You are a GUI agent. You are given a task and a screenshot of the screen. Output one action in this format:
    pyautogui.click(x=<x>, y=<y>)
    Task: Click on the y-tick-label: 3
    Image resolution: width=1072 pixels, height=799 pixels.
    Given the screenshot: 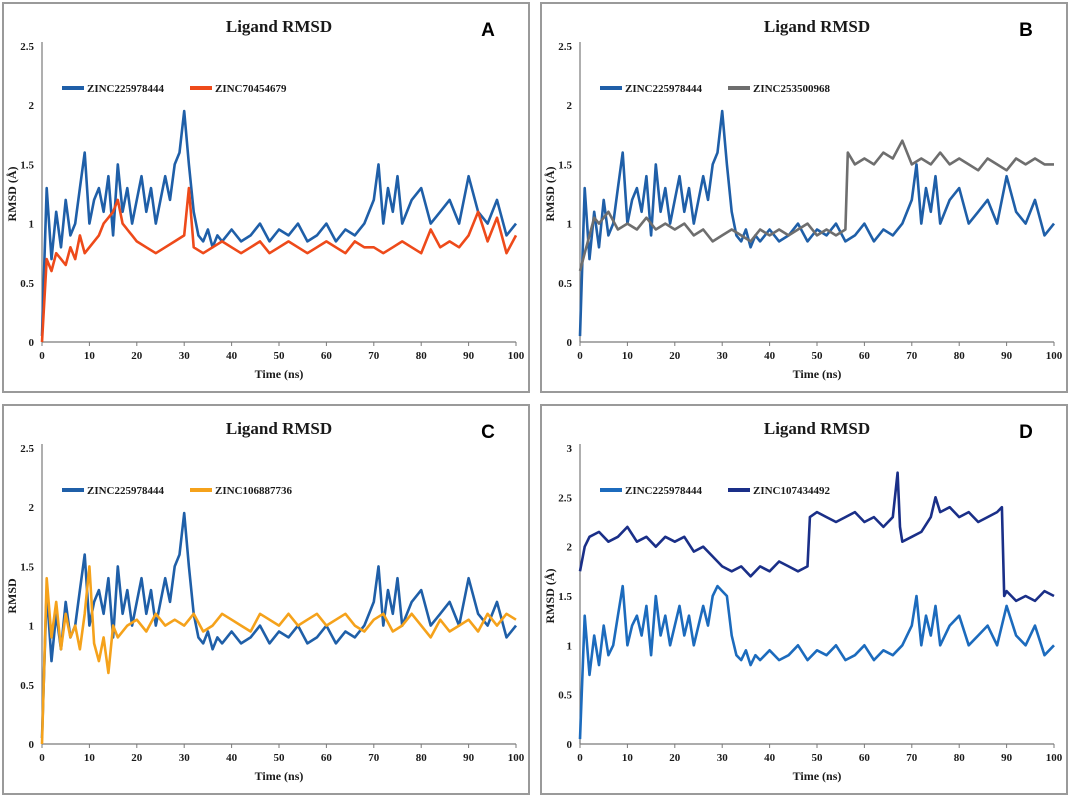 What is the action you would take?
    pyautogui.click(x=570, y=449)
    